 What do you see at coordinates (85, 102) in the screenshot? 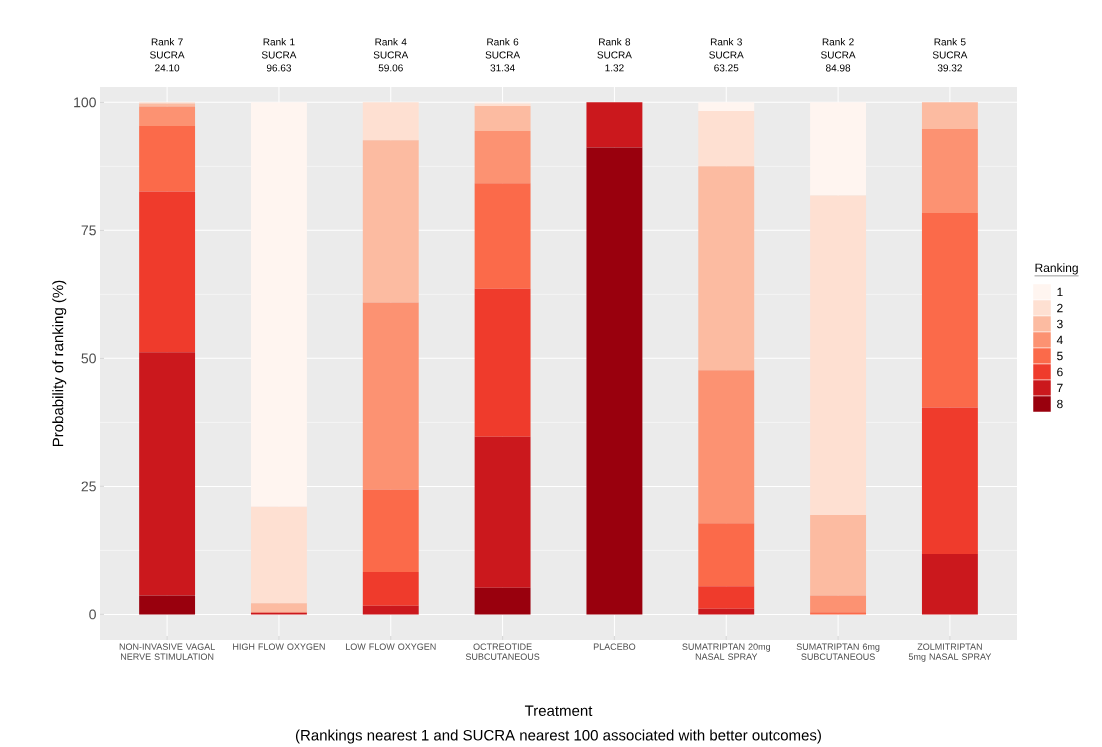
I see `y-tick-label: 100` at bounding box center [85, 102].